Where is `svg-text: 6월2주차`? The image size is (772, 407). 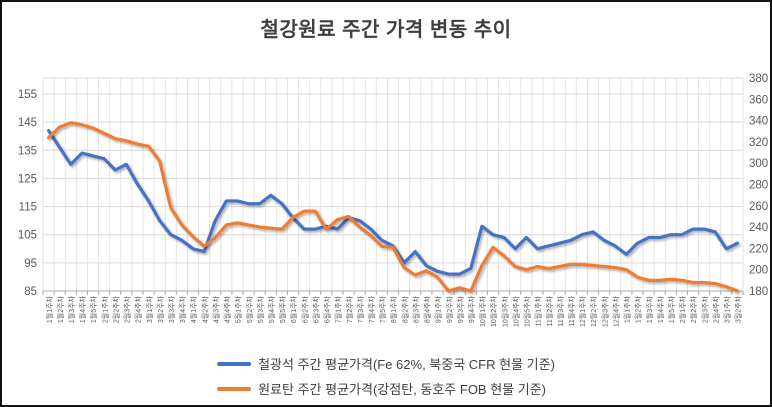
svg-text: 6월2주차 is located at coordinates (304, 309).